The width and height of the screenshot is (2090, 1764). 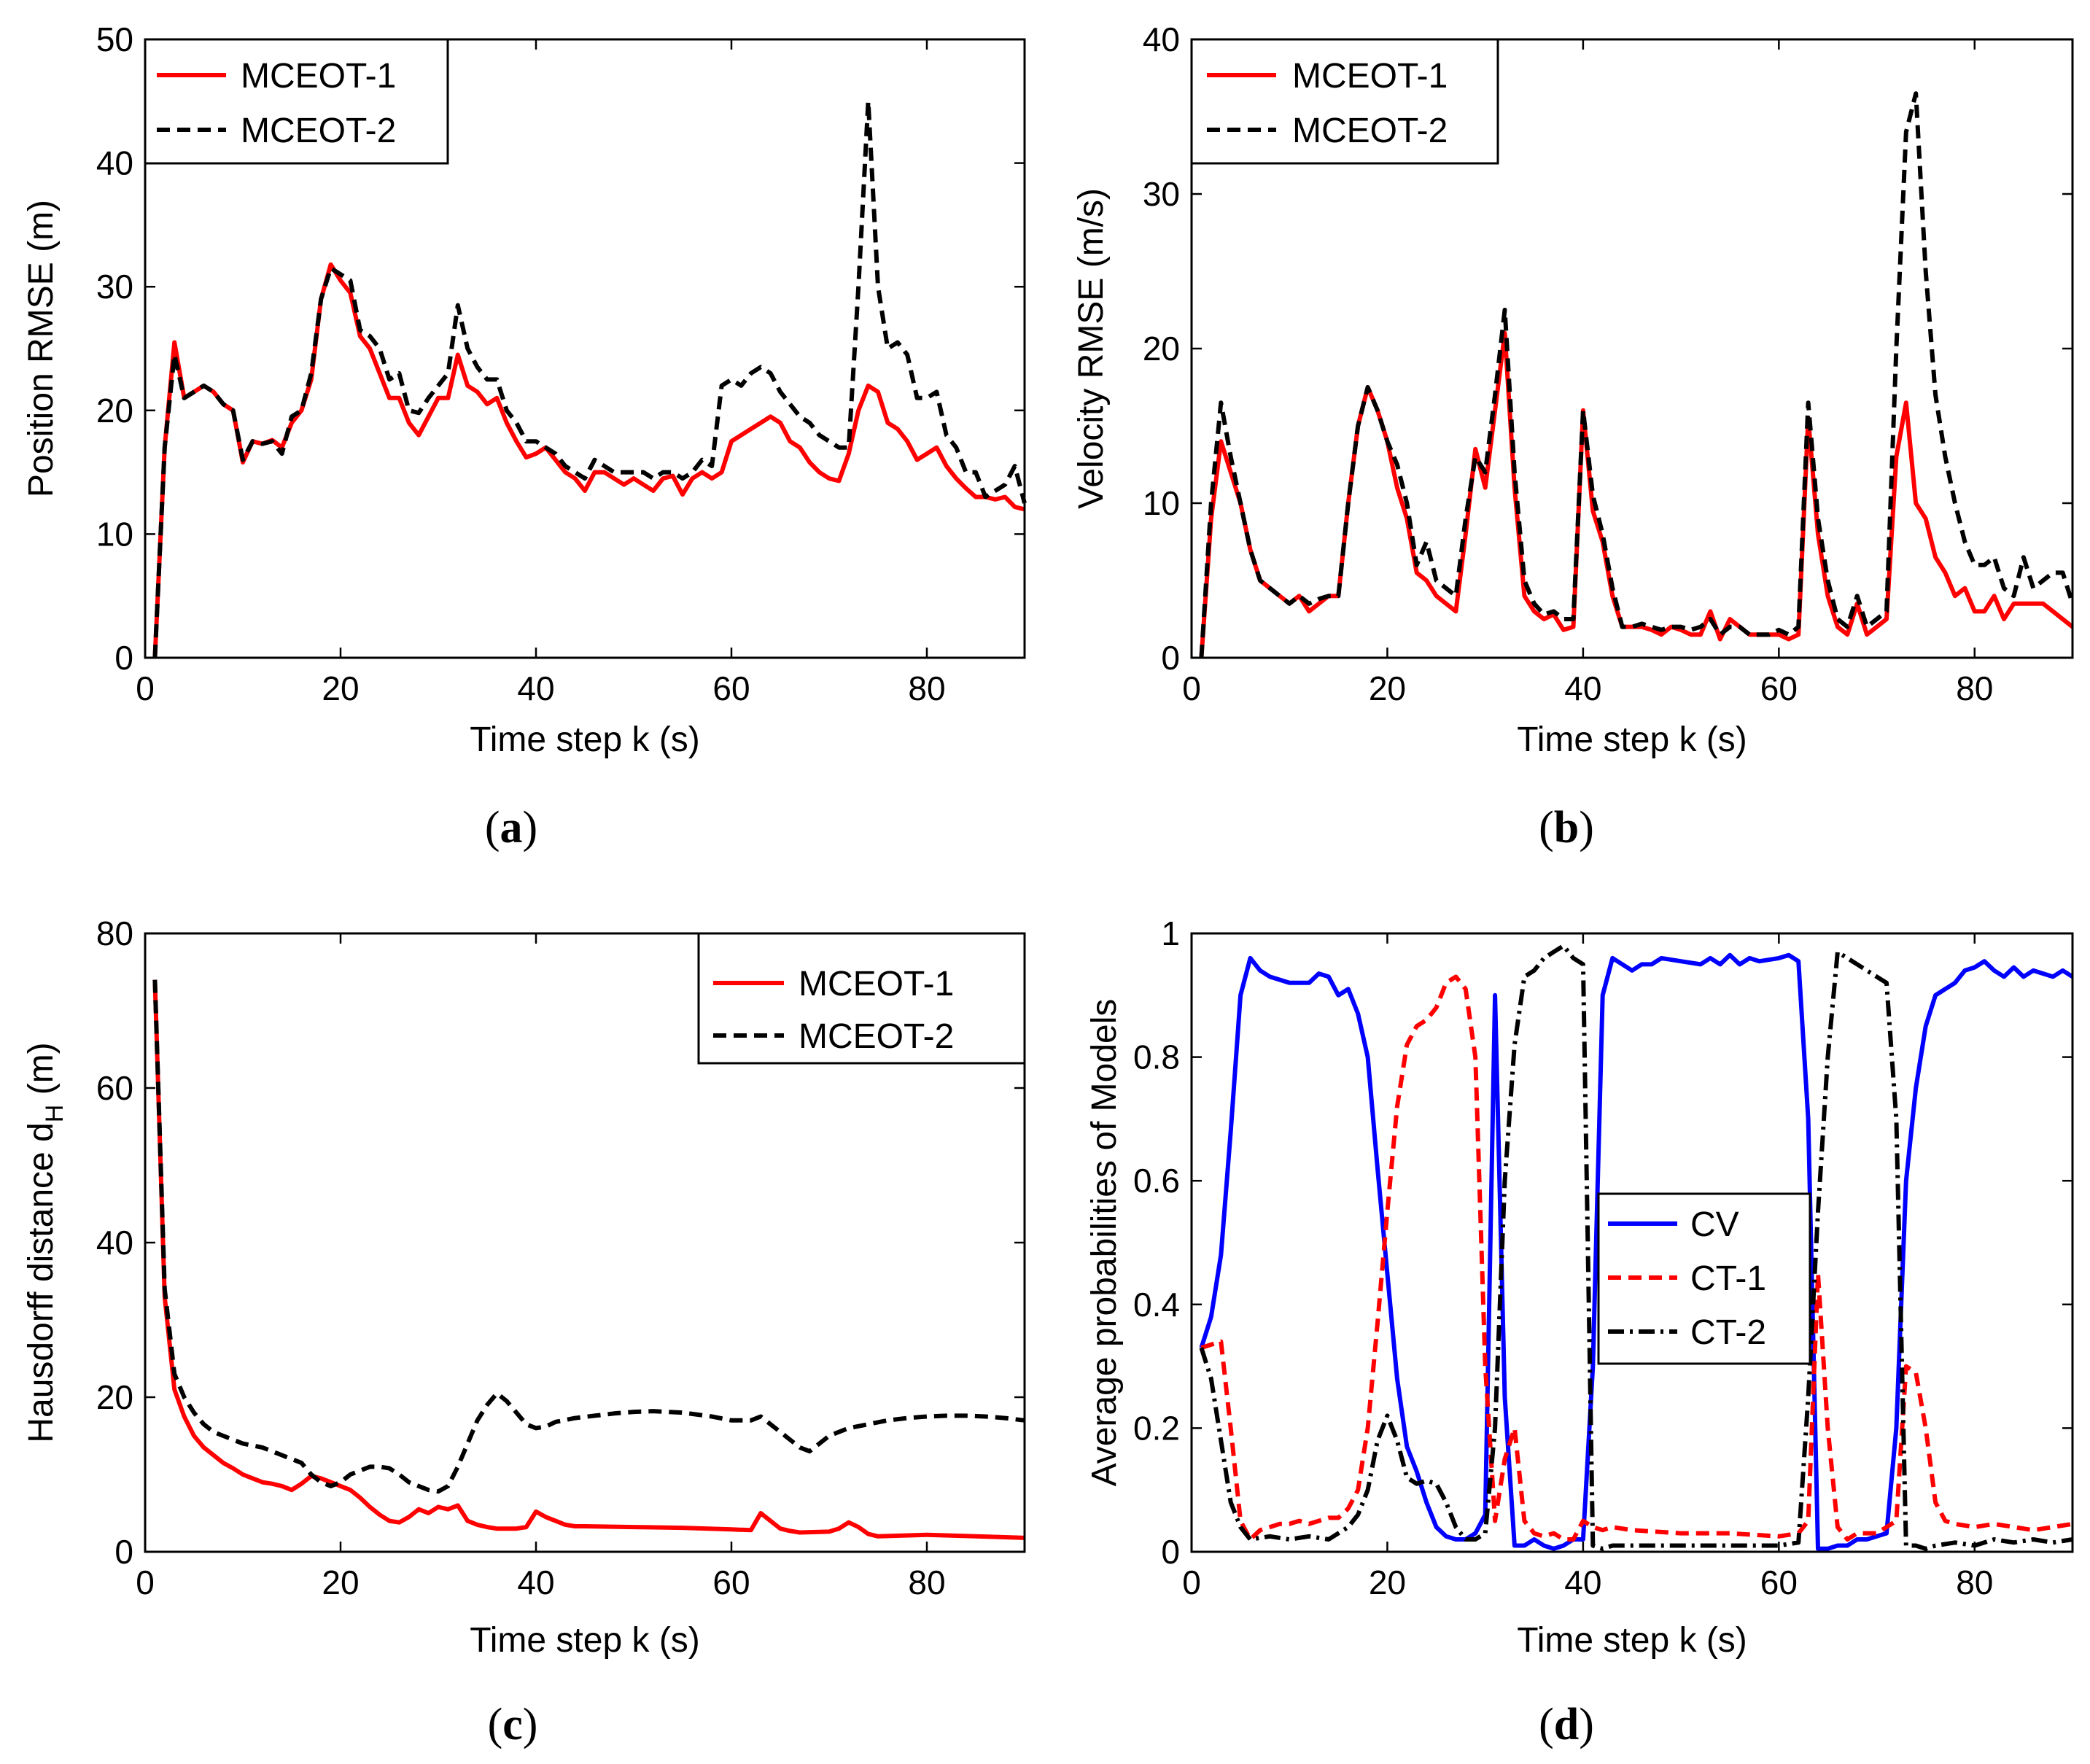 I want to click on panel-b-ytick-label-2: 20, so click(x=1161, y=349).